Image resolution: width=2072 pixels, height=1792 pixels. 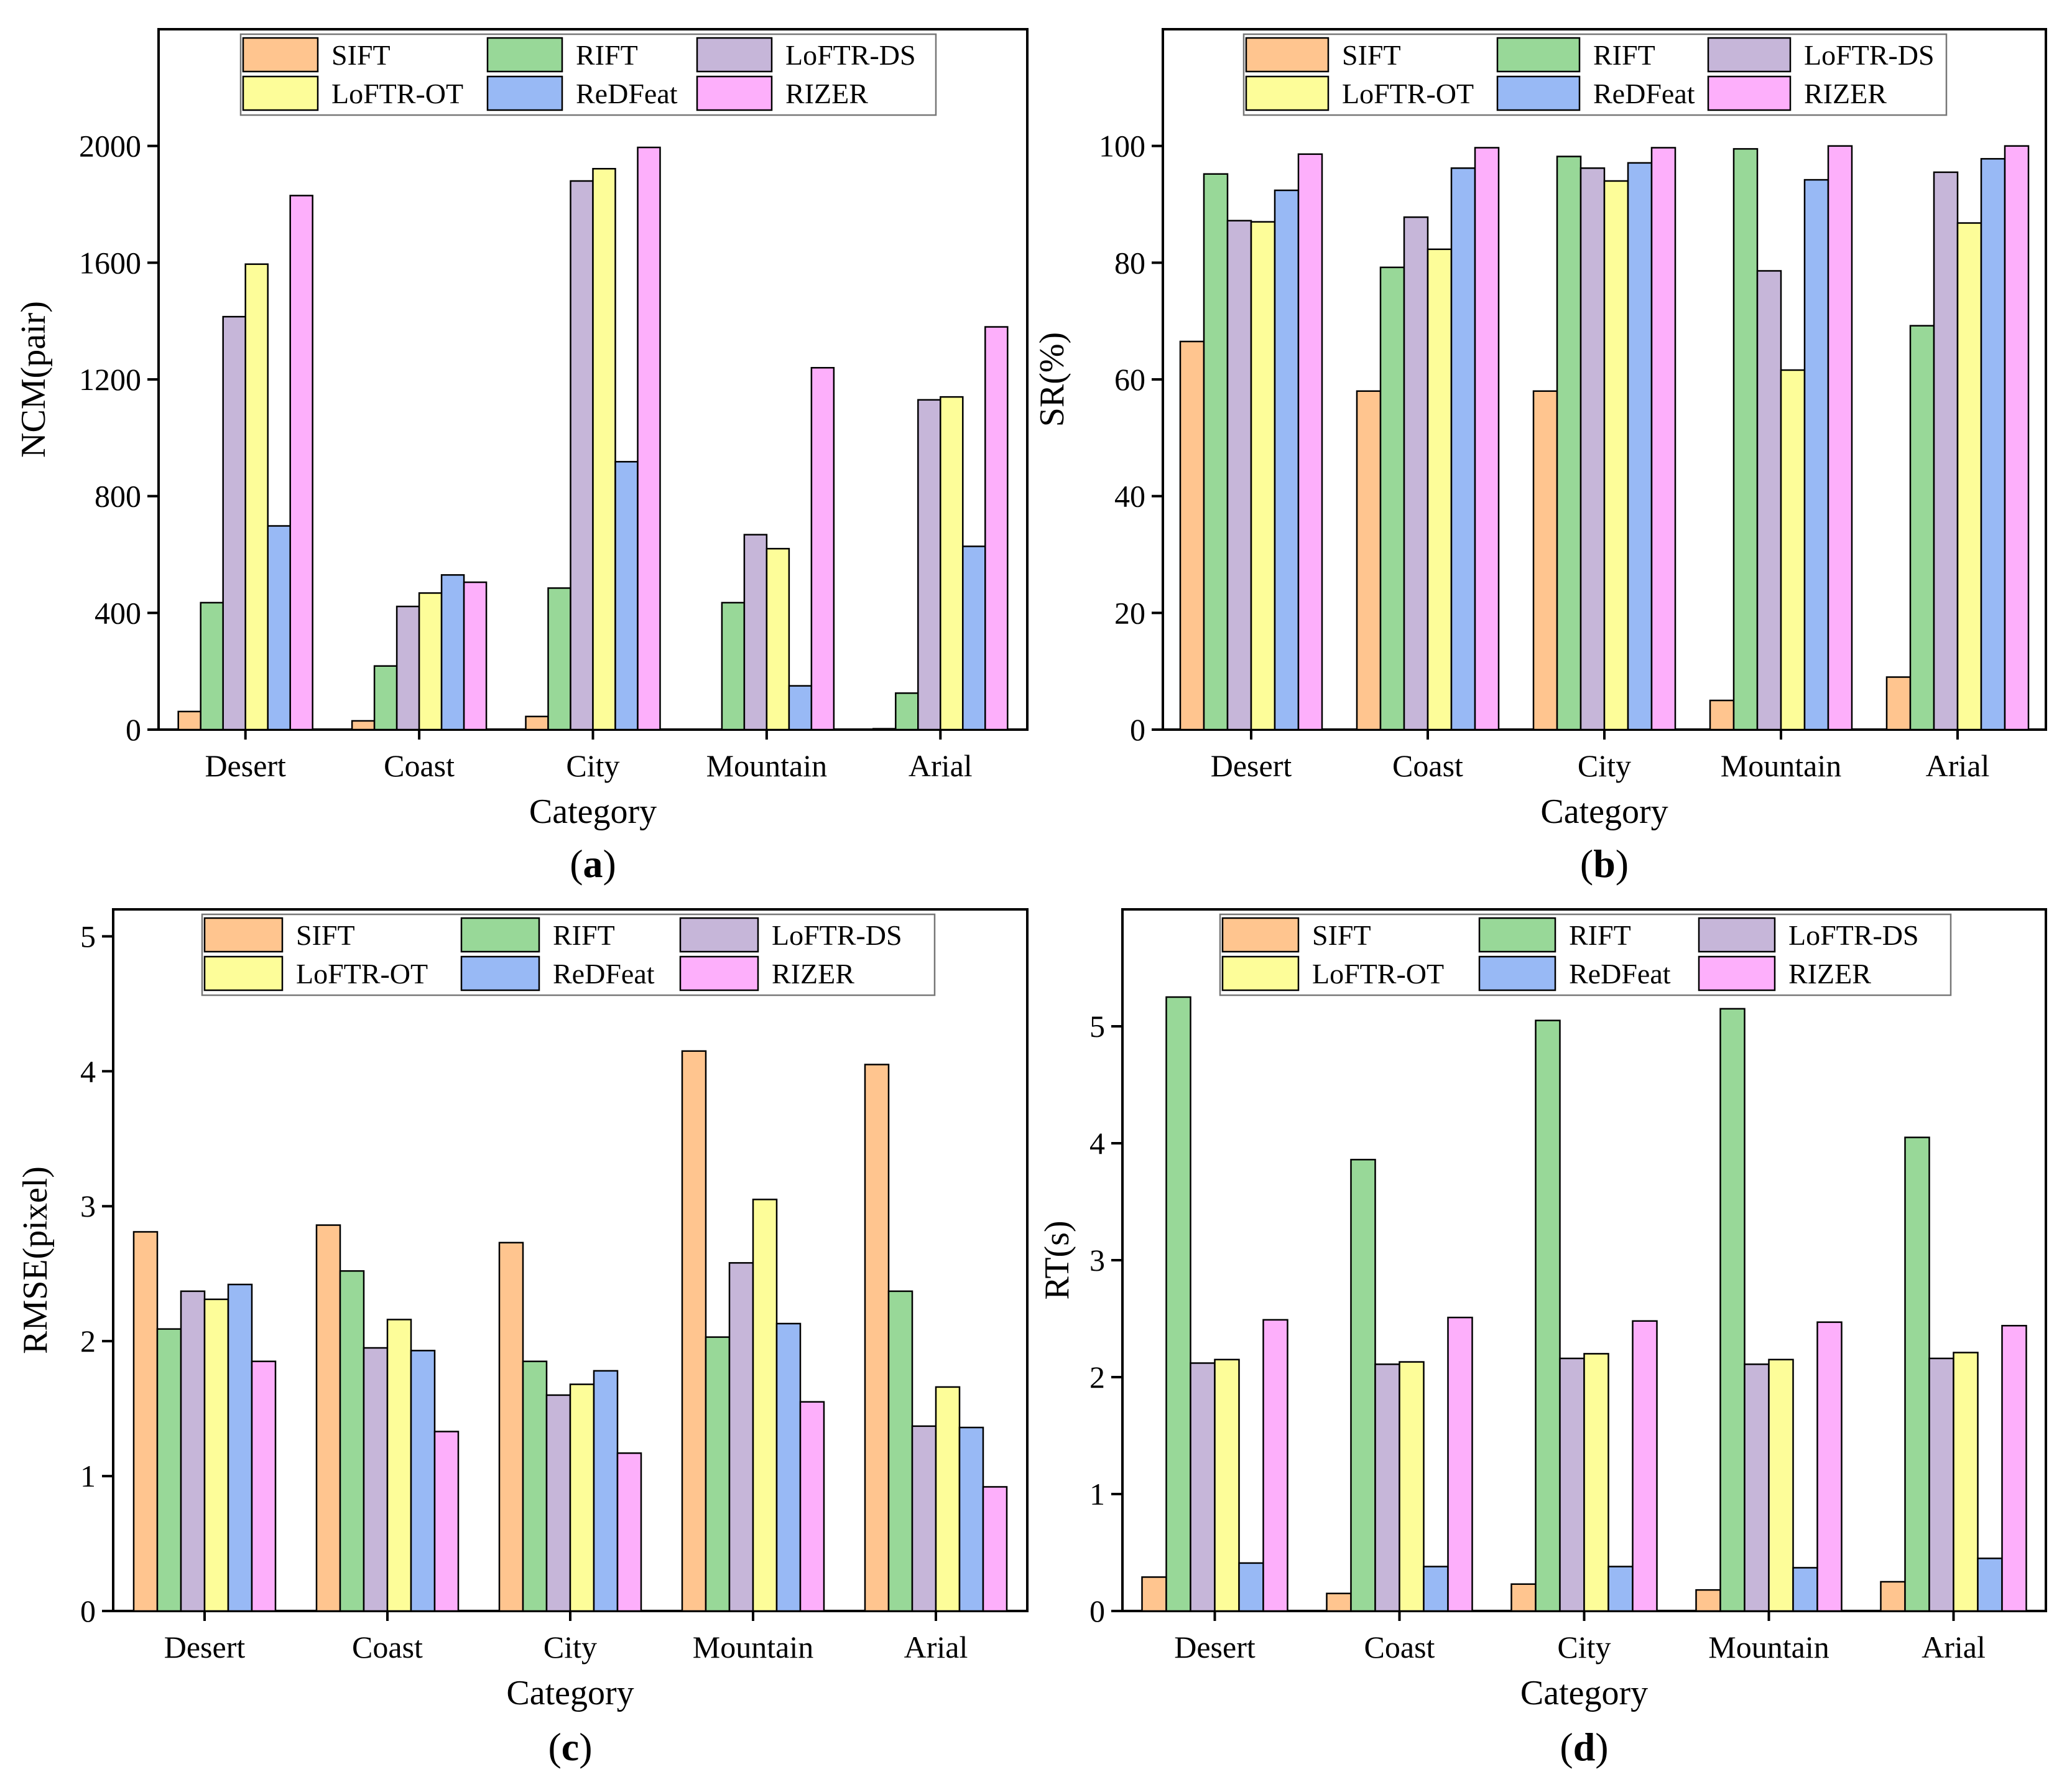 What do you see at coordinates (1708, 1600) in the screenshot?
I see `bar-sift-mountain` at bounding box center [1708, 1600].